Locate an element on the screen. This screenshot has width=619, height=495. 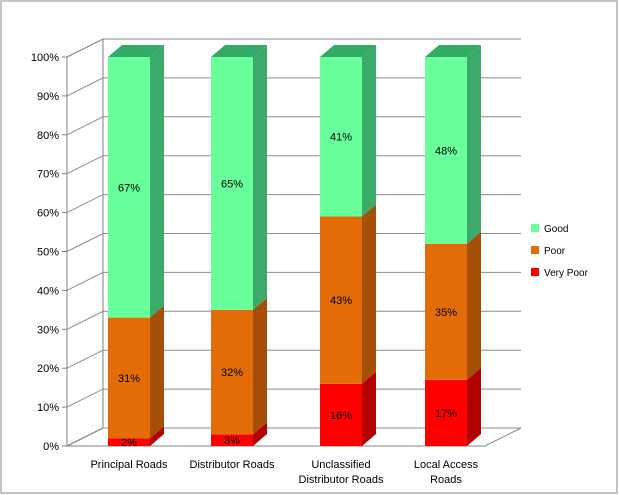
data-label: 41% is located at coordinates (341, 138).